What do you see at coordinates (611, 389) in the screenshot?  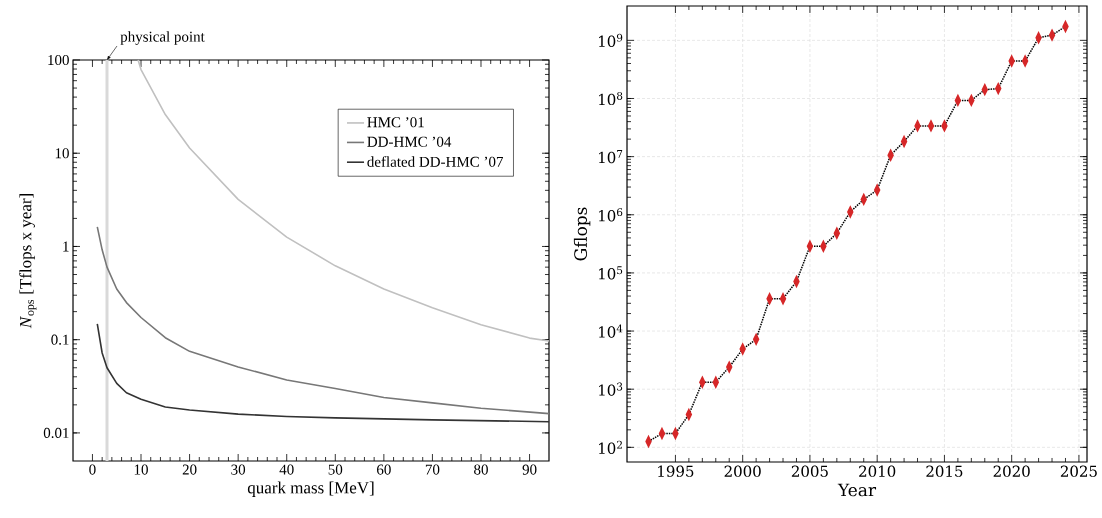 I see `y-tick-label: 10$^{3}$` at bounding box center [611, 389].